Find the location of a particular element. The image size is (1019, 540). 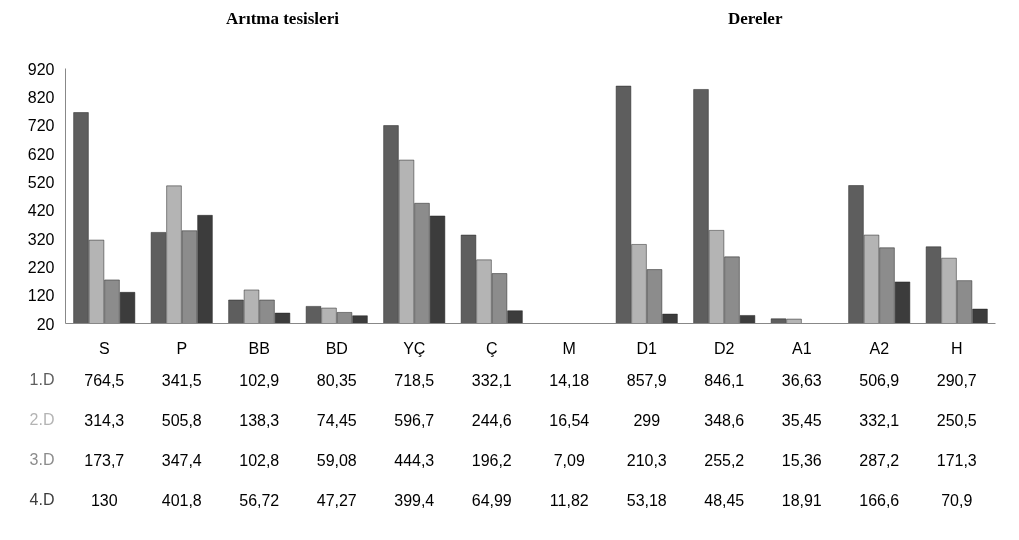

text: 3.D is located at coordinates (42, 459).